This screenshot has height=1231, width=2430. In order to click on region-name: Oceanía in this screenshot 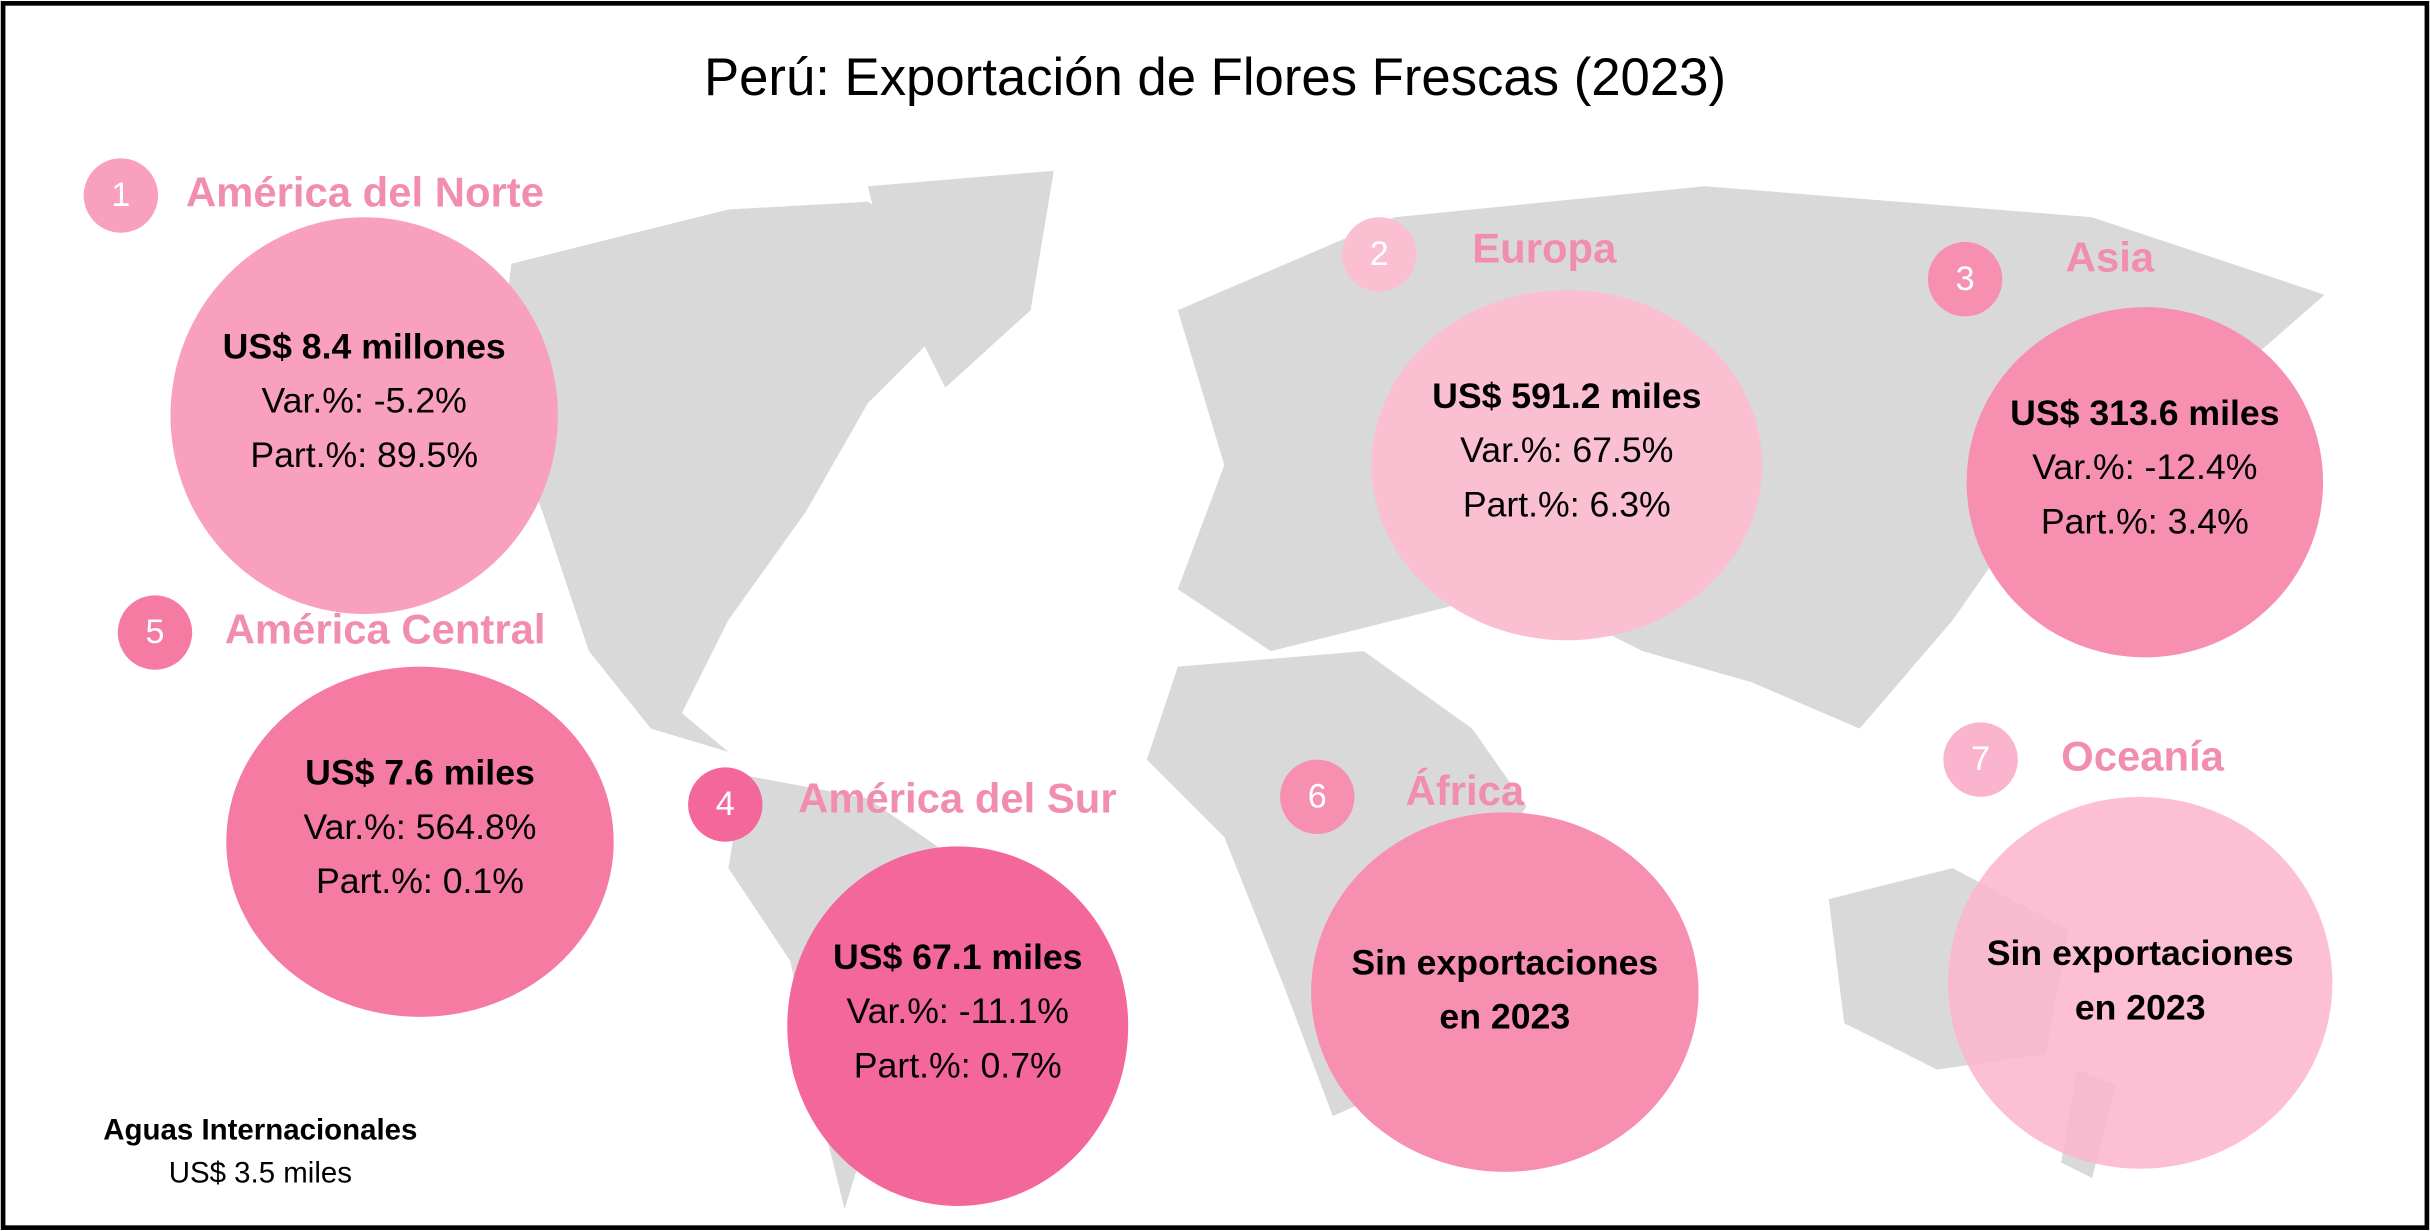, I will do `click(2142, 756)`.